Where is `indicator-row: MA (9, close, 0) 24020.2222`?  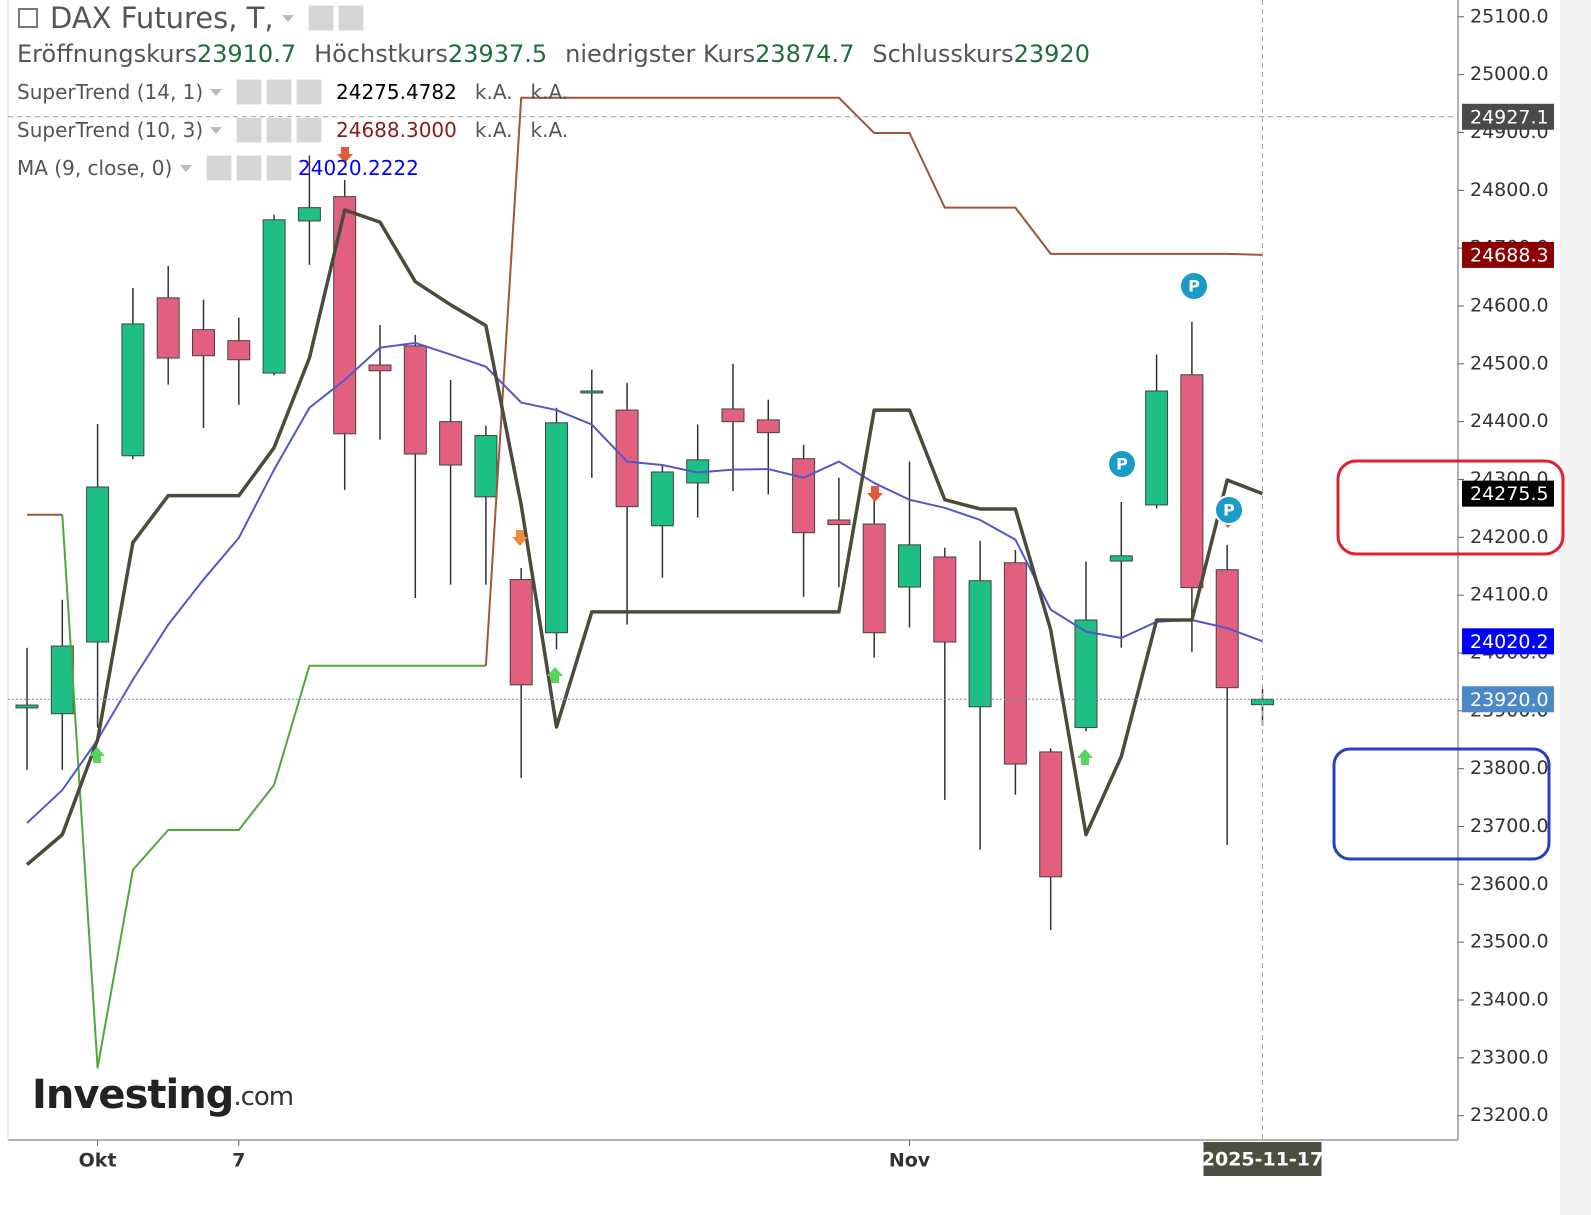 indicator-row: MA (9, close, 0) 24020.2222 is located at coordinates (227, 168).